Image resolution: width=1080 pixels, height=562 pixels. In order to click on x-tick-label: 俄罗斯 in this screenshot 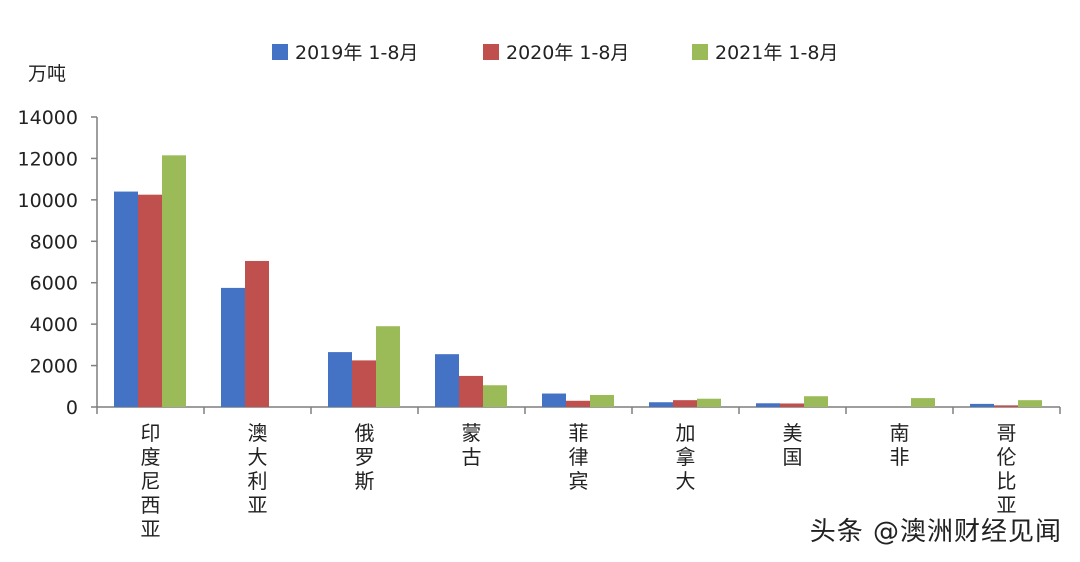, I will do `click(365, 457)`.